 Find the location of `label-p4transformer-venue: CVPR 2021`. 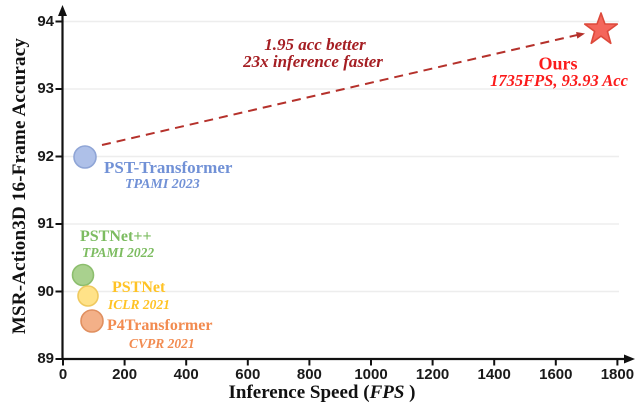

label-p4transformer-venue: CVPR 2021 is located at coordinates (162, 343).